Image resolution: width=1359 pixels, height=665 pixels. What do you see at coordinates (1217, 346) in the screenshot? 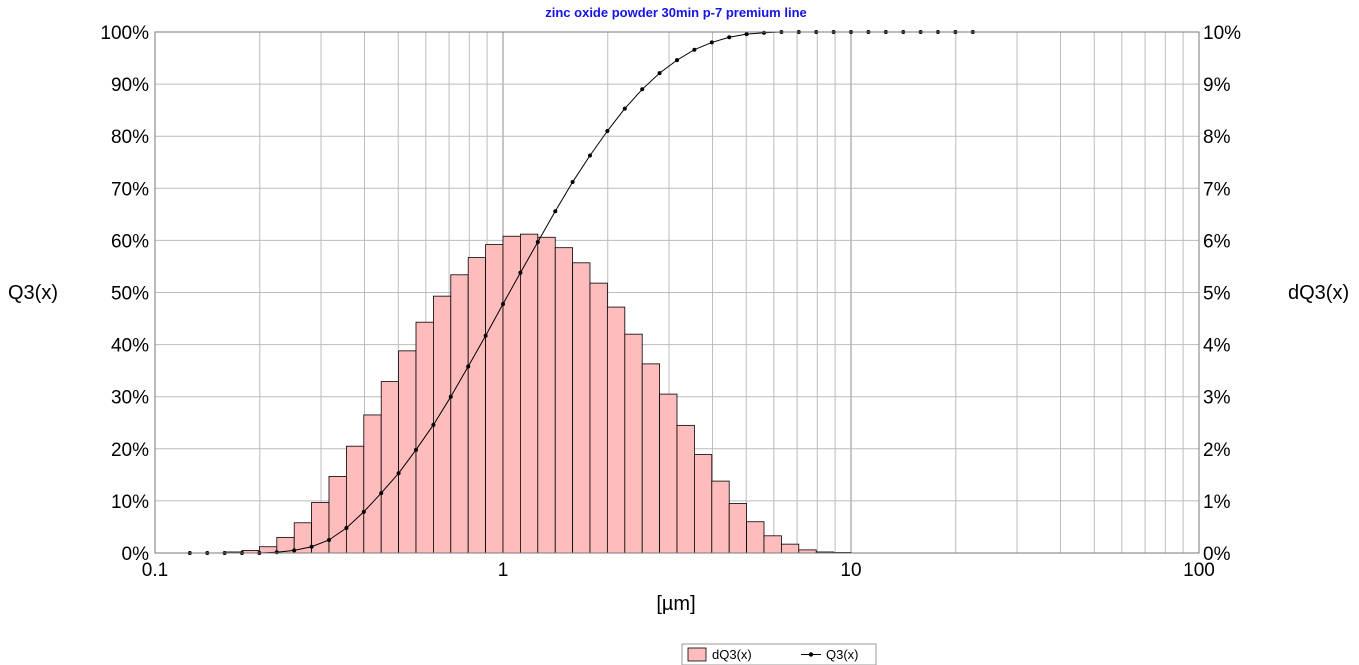
I see `y-right-tick-label: 4%` at bounding box center [1217, 346].